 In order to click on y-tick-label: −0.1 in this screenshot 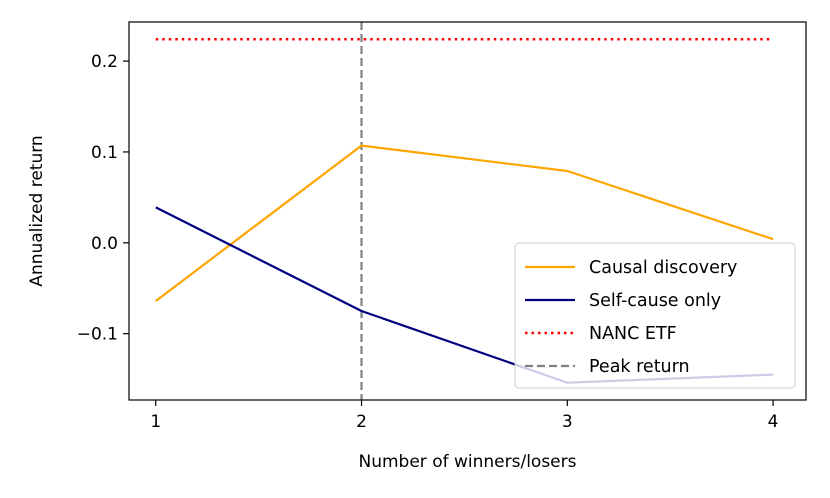, I will do `click(97, 335)`.